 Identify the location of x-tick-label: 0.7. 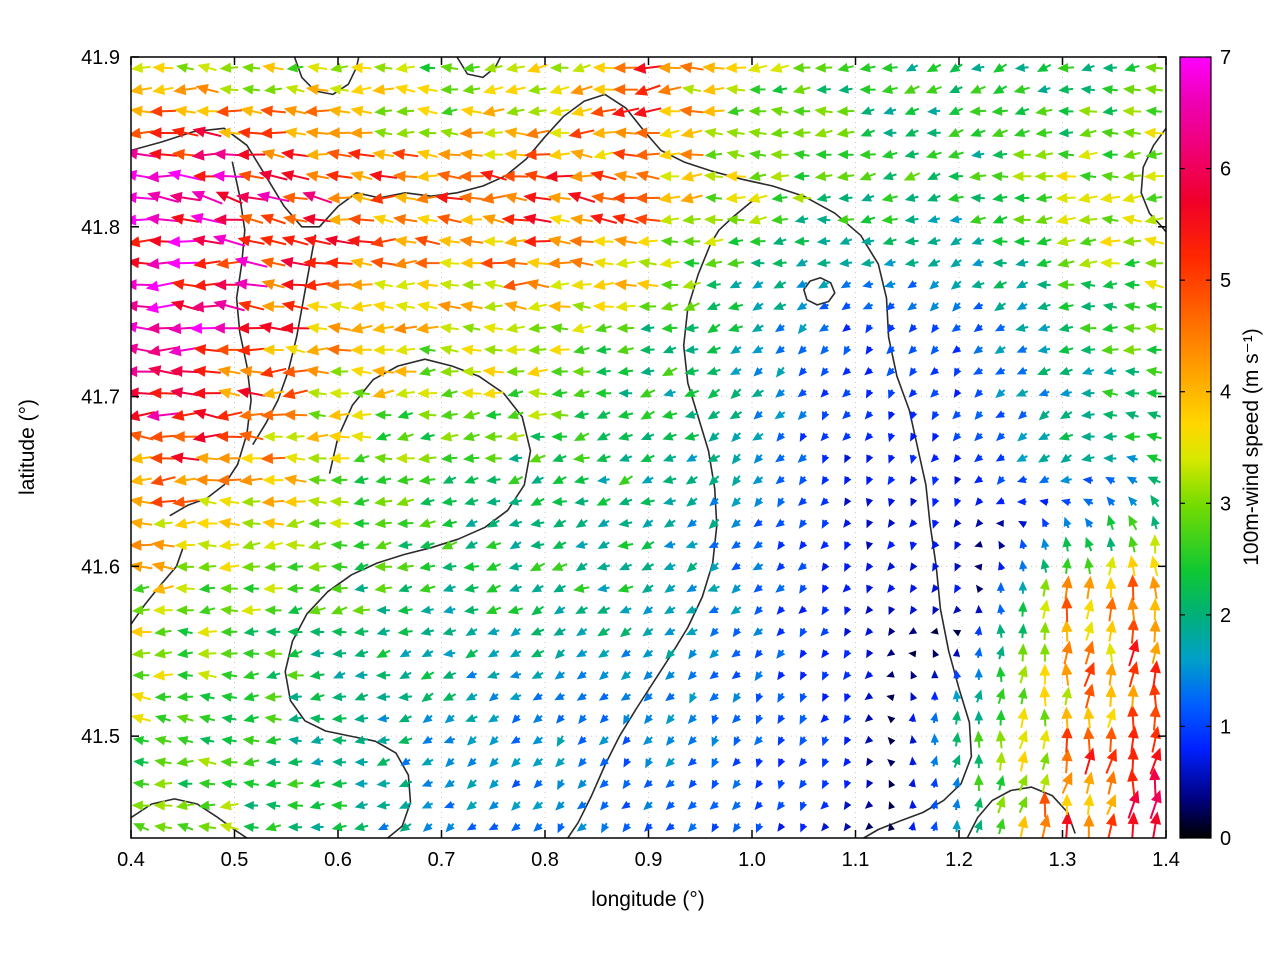
(442, 860).